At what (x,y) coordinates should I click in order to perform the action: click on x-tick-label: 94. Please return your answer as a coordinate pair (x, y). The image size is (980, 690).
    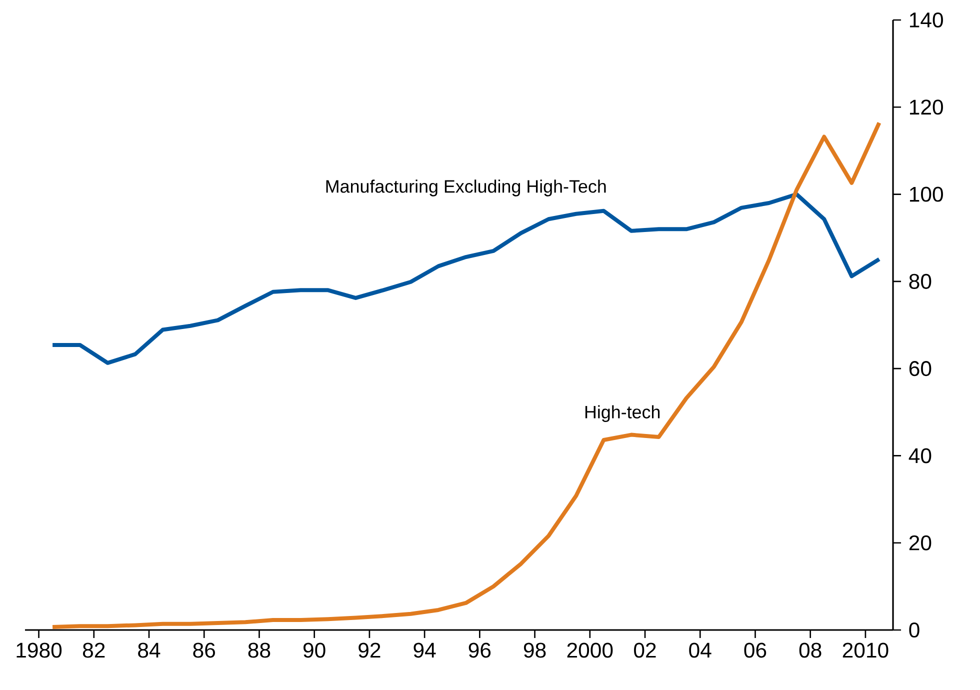
    Looking at the image, I should click on (425, 650).